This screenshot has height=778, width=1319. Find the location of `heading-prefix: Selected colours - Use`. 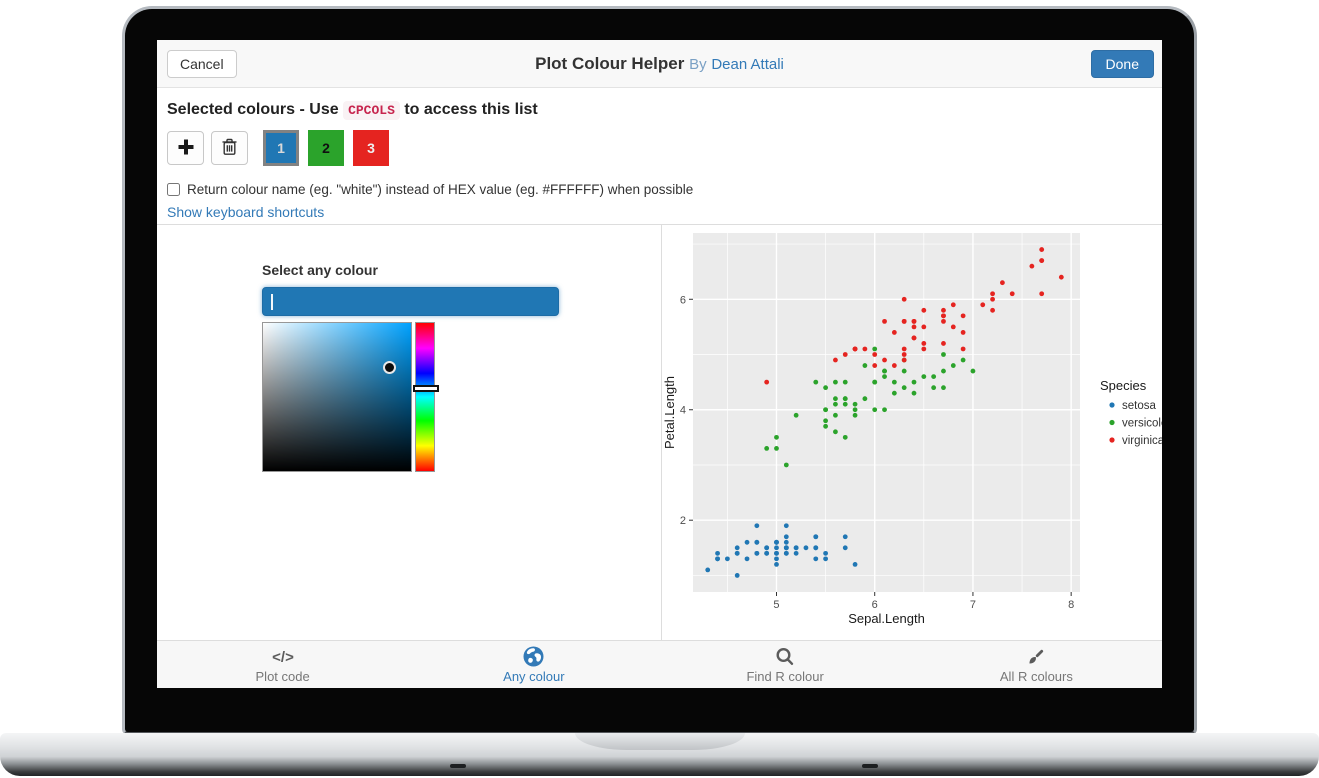

heading-prefix: Selected colours - Use is located at coordinates (253, 109).